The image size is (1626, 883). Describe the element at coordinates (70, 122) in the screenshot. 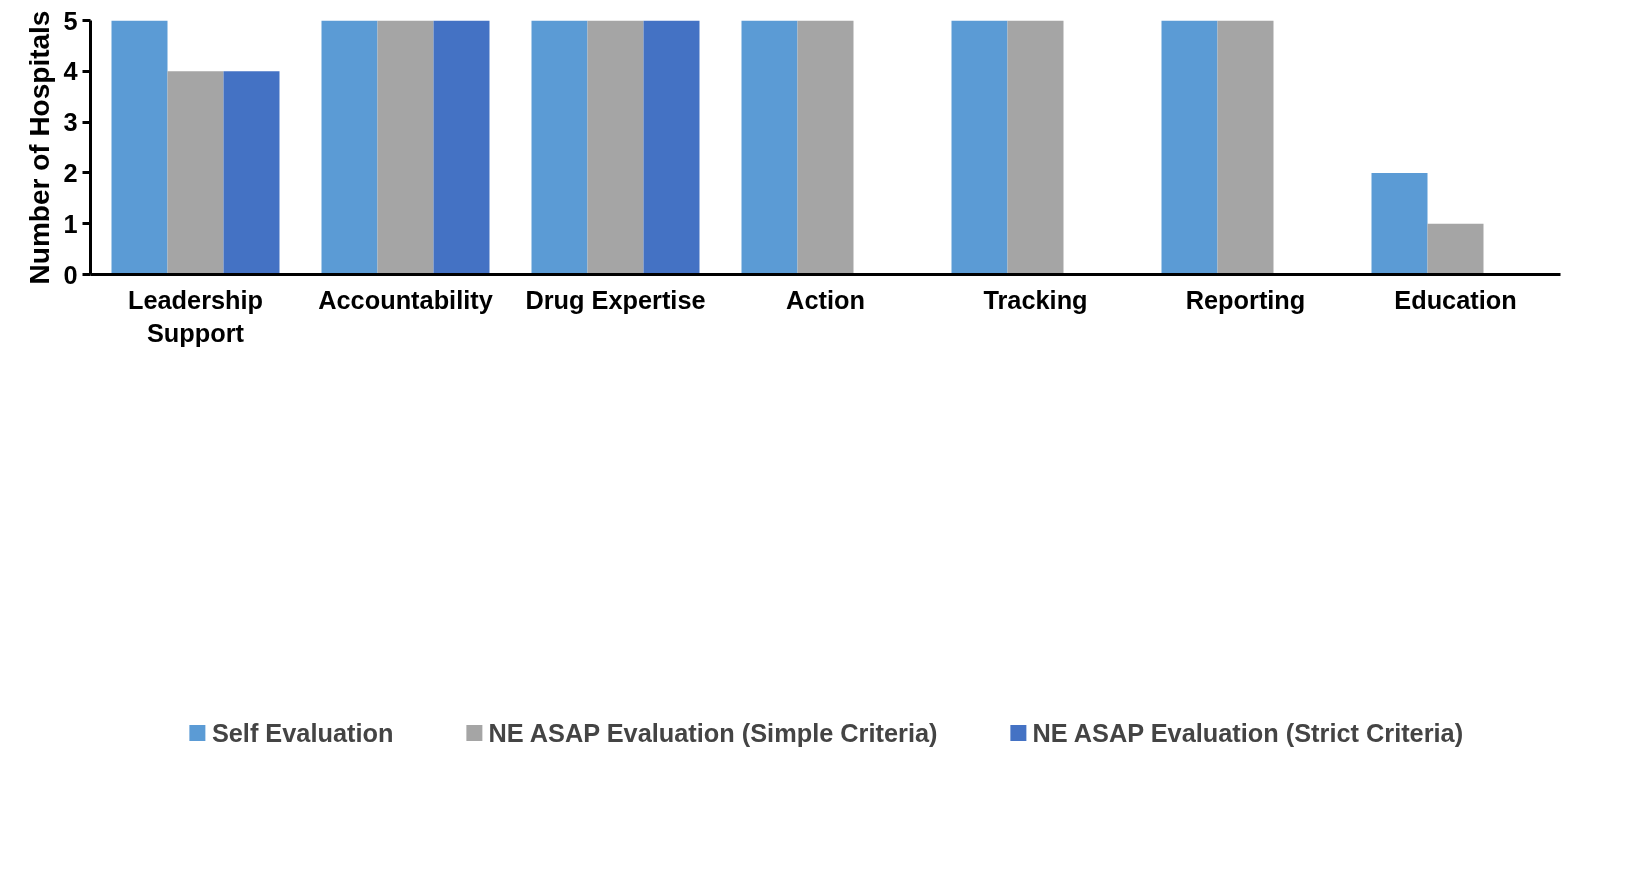

I see `y-tick-label: 3` at that location.